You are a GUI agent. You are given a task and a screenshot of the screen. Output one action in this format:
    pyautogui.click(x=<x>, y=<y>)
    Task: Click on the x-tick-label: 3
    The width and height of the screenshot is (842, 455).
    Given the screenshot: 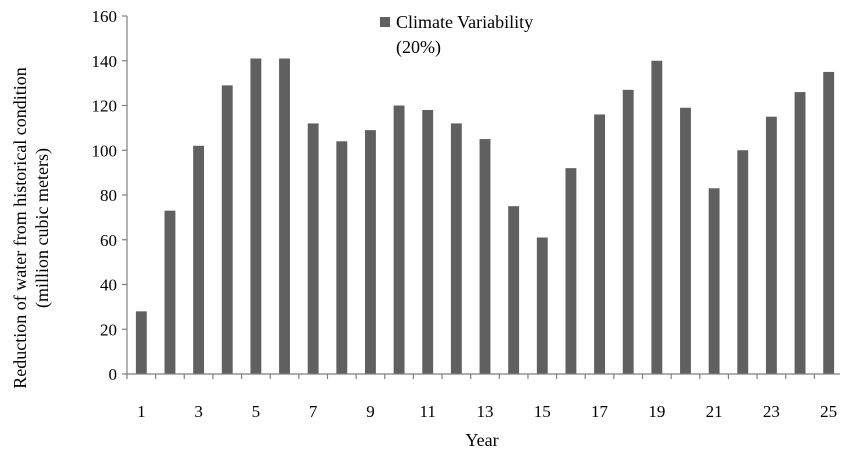 What is the action you would take?
    pyautogui.click(x=198, y=411)
    